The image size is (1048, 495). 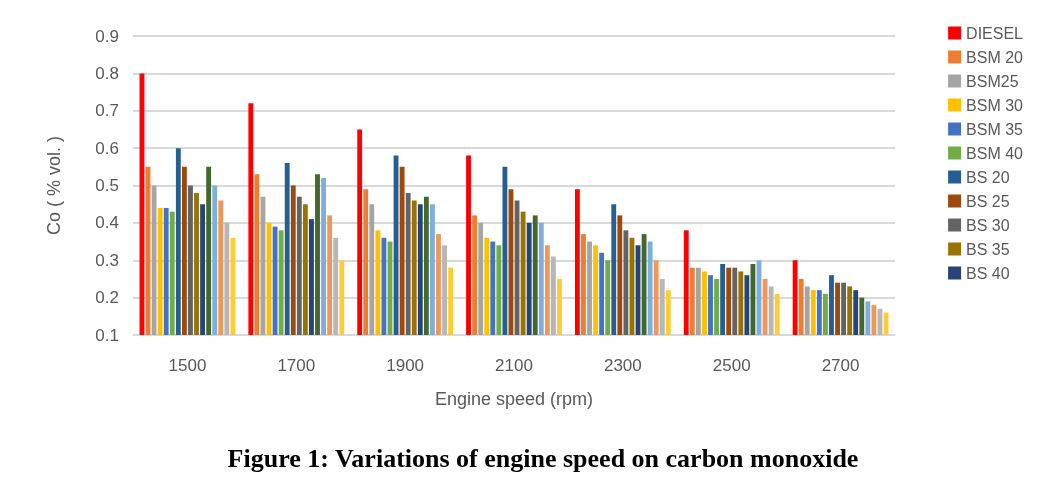 I want to click on y-tick-label: 0.9, so click(x=107, y=36).